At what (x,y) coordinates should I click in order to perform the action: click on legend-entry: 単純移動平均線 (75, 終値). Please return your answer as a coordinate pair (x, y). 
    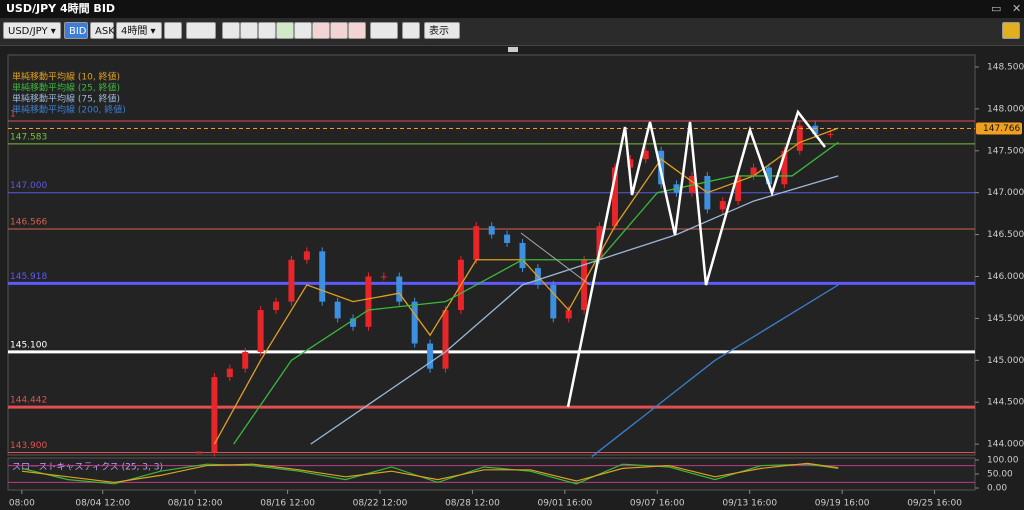
    Looking at the image, I should click on (66, 99).